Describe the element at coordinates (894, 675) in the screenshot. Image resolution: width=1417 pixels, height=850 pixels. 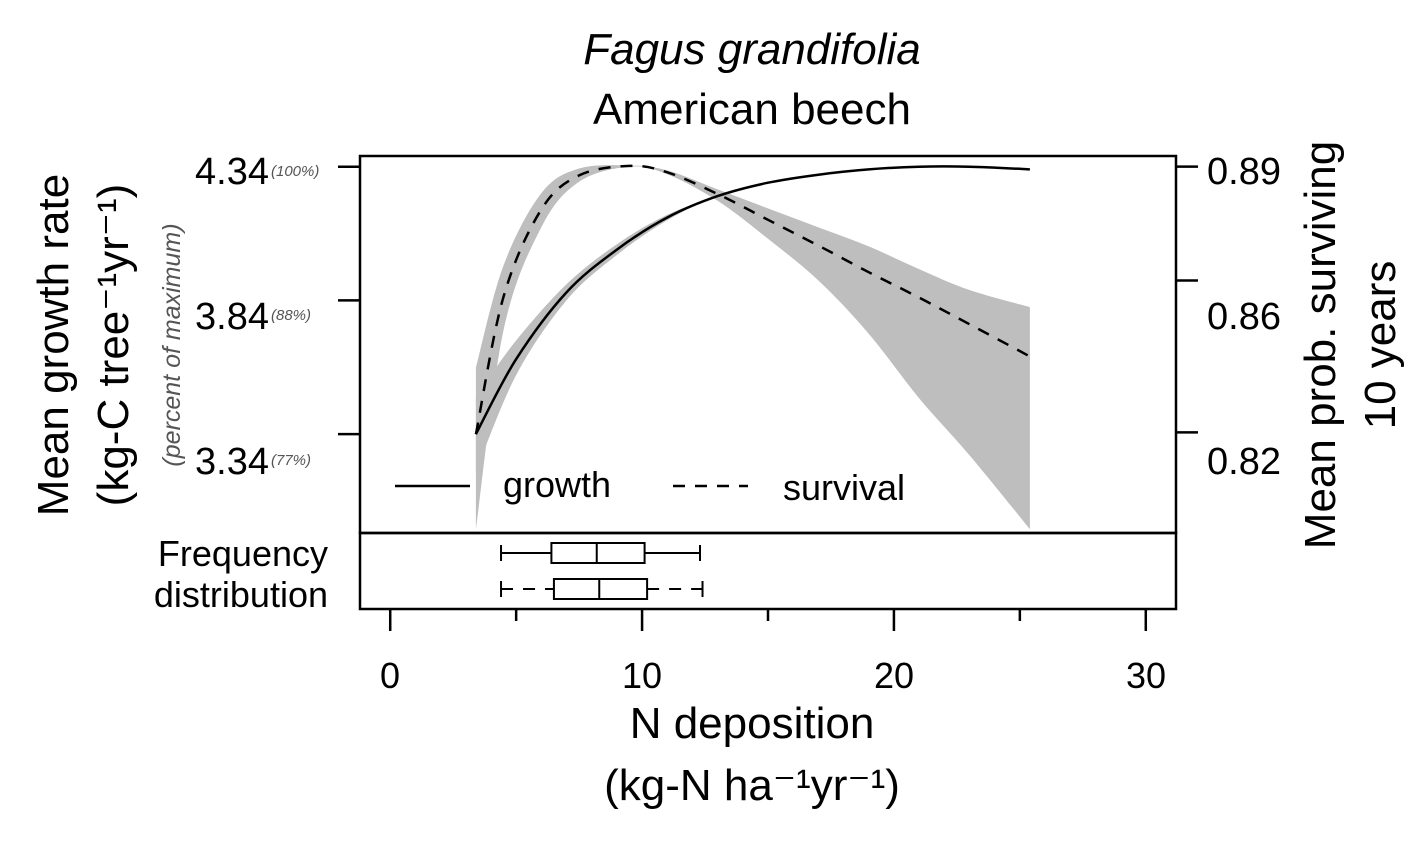
I see `x-tick-label: 20` at that location.